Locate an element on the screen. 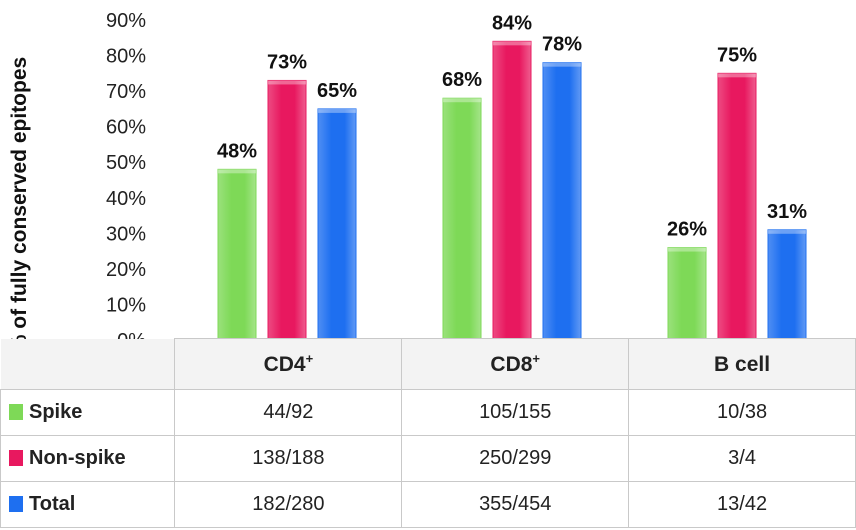 The width and height of the screenshot is (856, 530). table-header-row: CD4+ CD8+ B cell is located at coordinates (428, 364).